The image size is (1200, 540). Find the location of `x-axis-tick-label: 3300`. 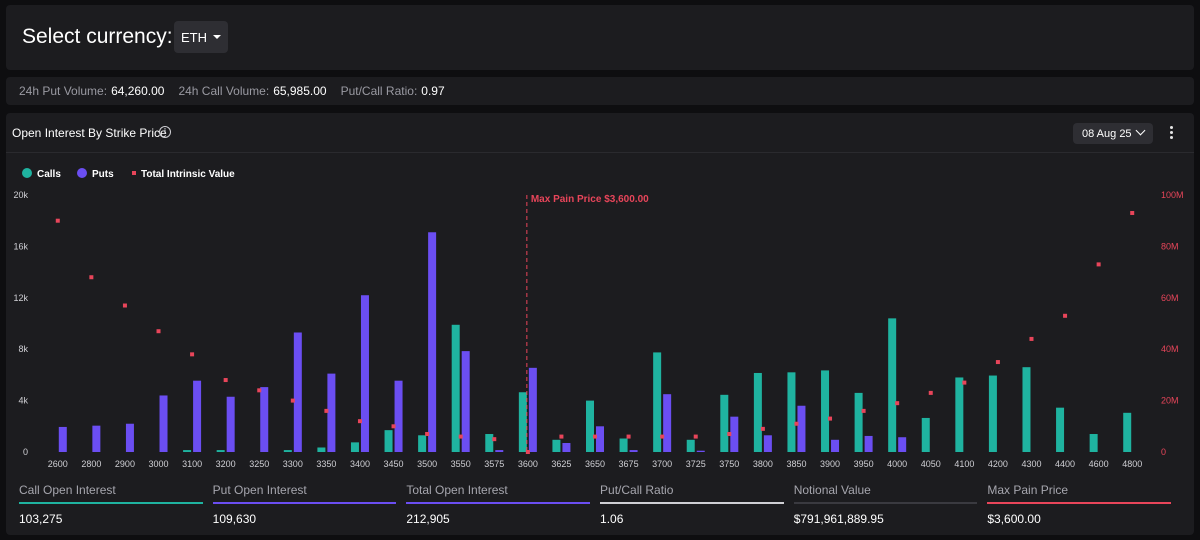

x-axis-tick-label: 3300 is located at coordinates (293, 464).